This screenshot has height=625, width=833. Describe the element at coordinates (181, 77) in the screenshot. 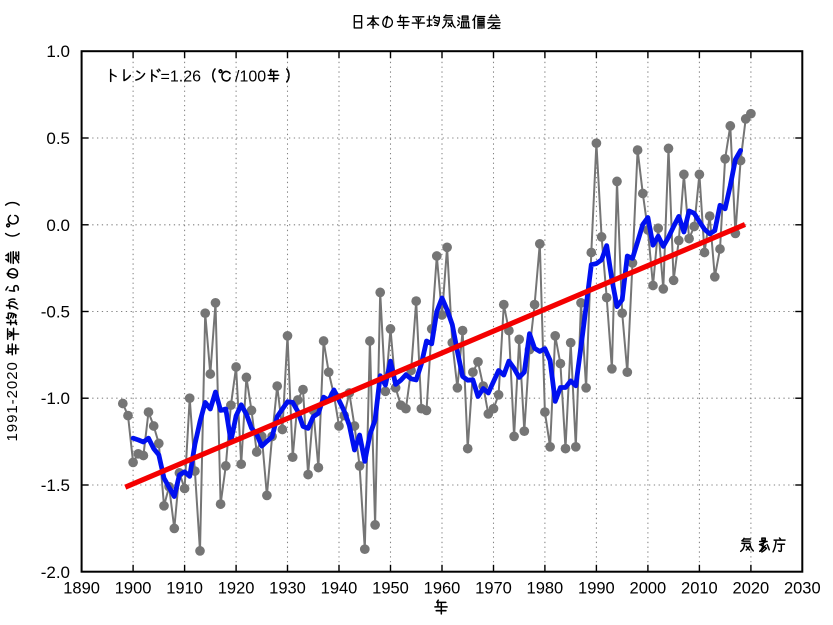

I see `svg-text: =1.26` at that location.